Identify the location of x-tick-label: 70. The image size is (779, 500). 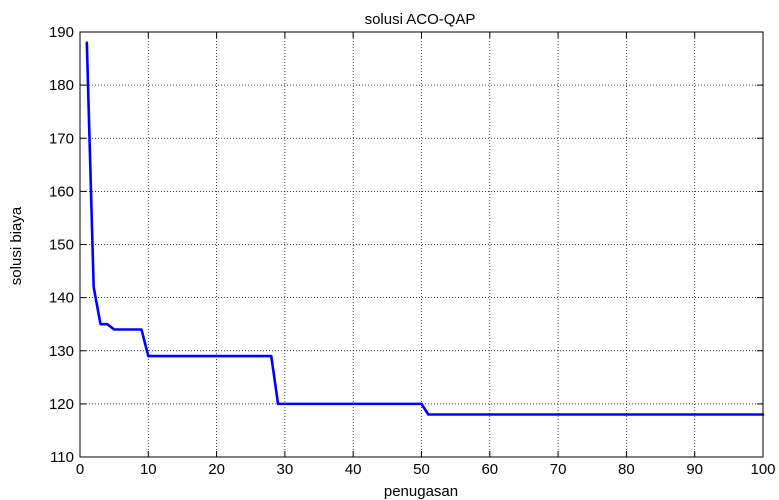
(558, 469).